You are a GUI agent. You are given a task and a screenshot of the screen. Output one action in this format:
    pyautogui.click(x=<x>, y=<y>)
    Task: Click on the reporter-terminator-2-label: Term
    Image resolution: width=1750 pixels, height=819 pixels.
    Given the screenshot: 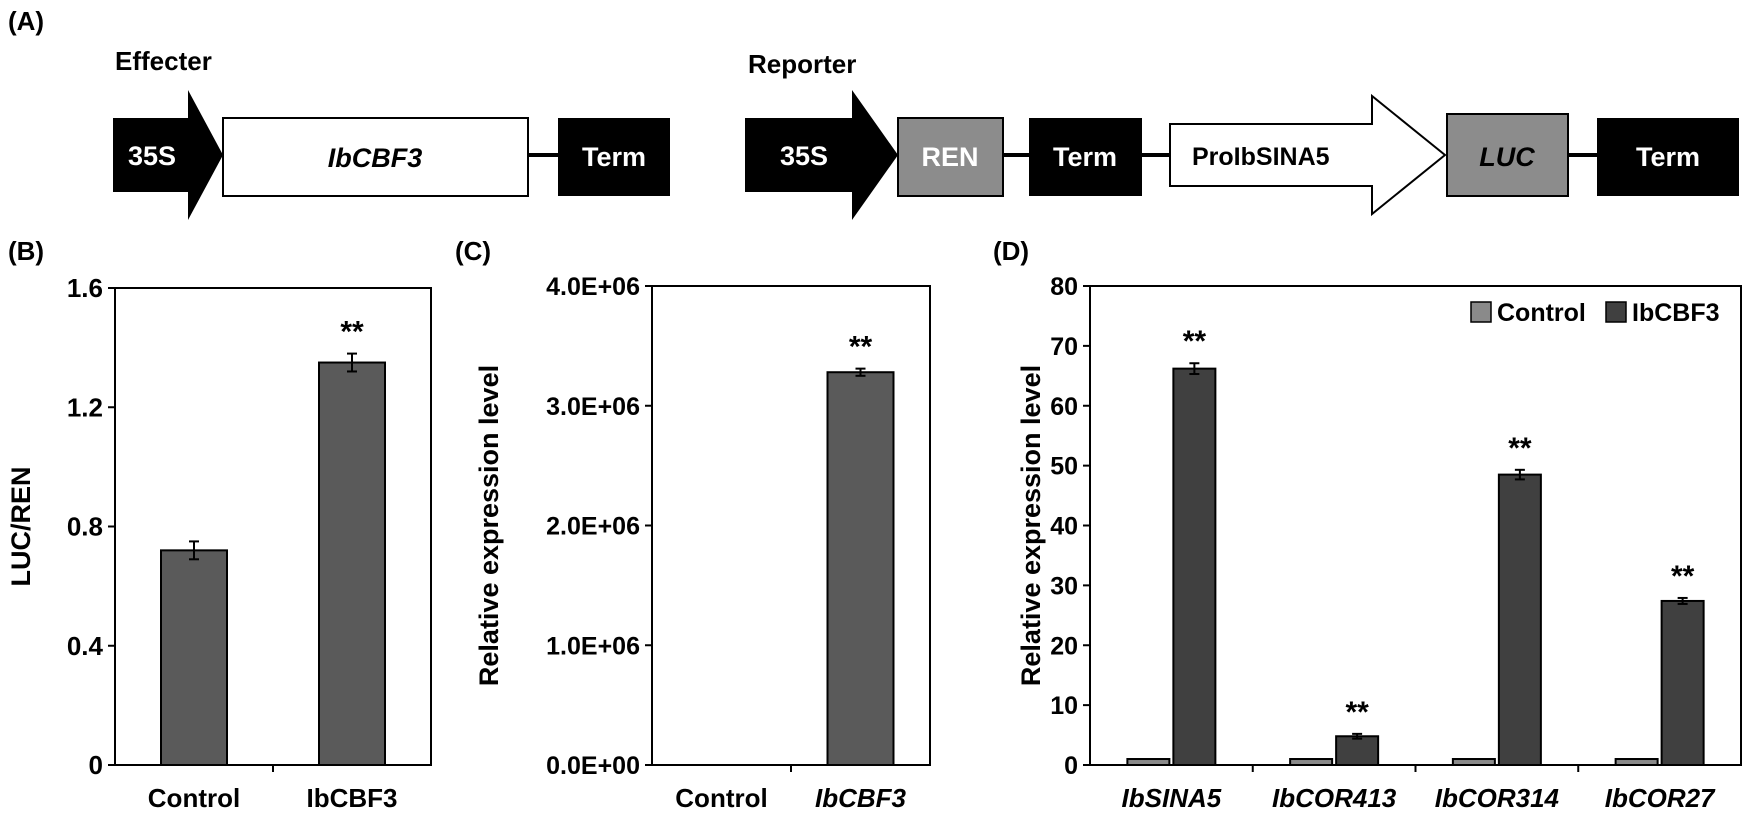 What is the action you would take?
    pyautogui.click(x=1668, y=157)
    